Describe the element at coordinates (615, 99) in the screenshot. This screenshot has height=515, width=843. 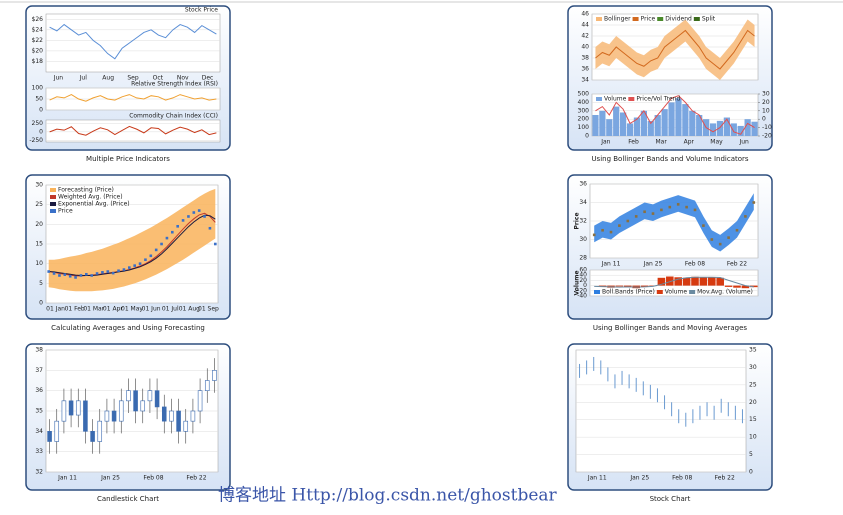
I see `legend-label: Volume` at that location.